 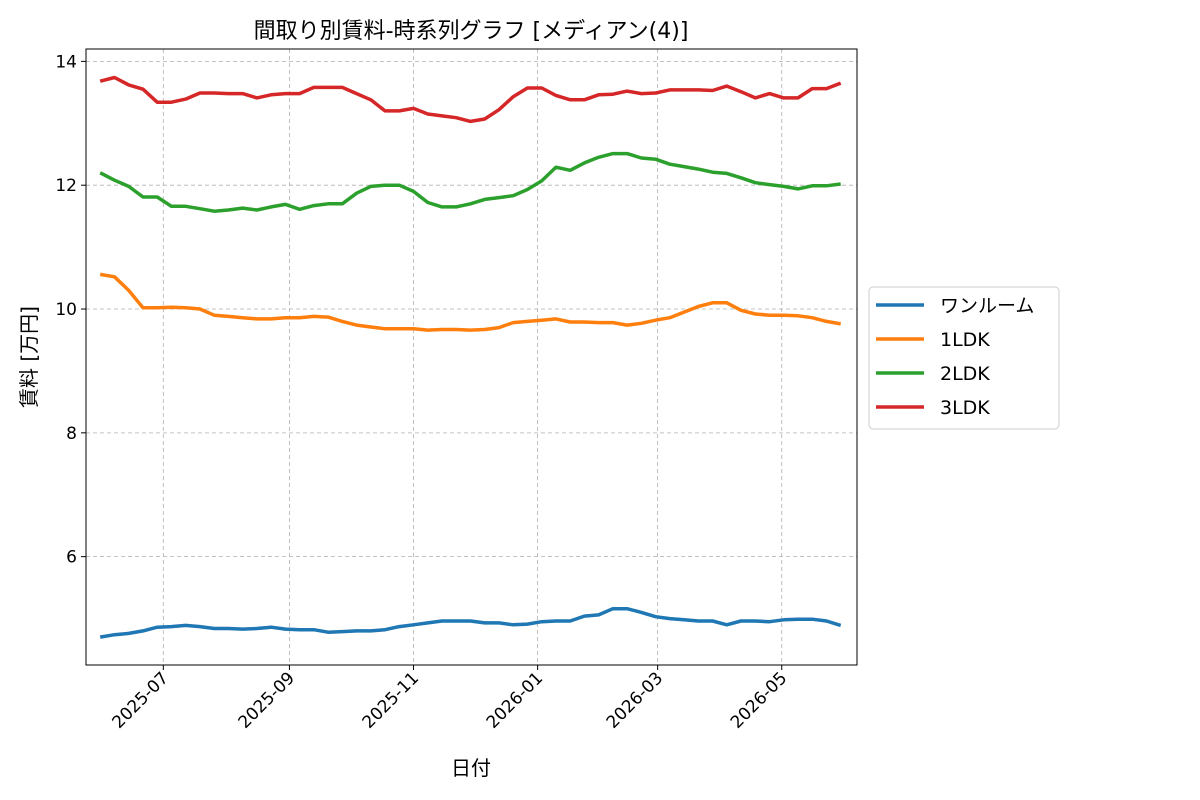 I want to click on chart-title: 間取り別賃料-時系列グラフ [メディアン(4)], so click(x=471, y=31).